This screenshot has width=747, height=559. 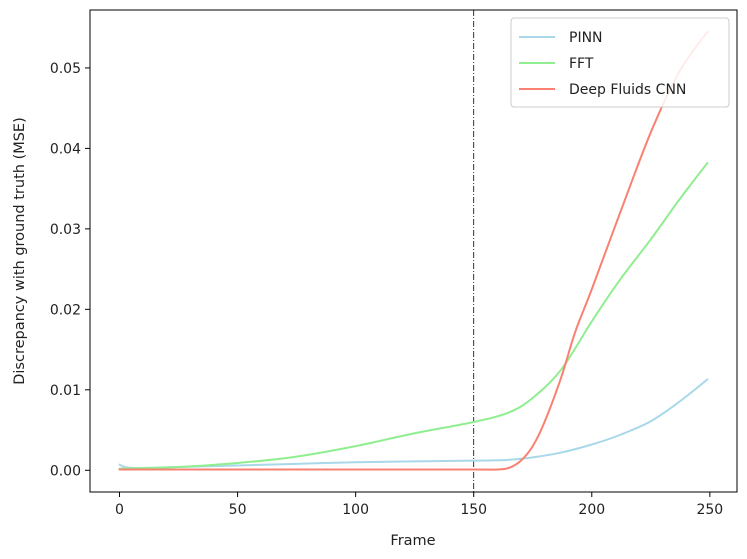 I want to click on y-tick-label: 0.02, so click(x=65, y=310).